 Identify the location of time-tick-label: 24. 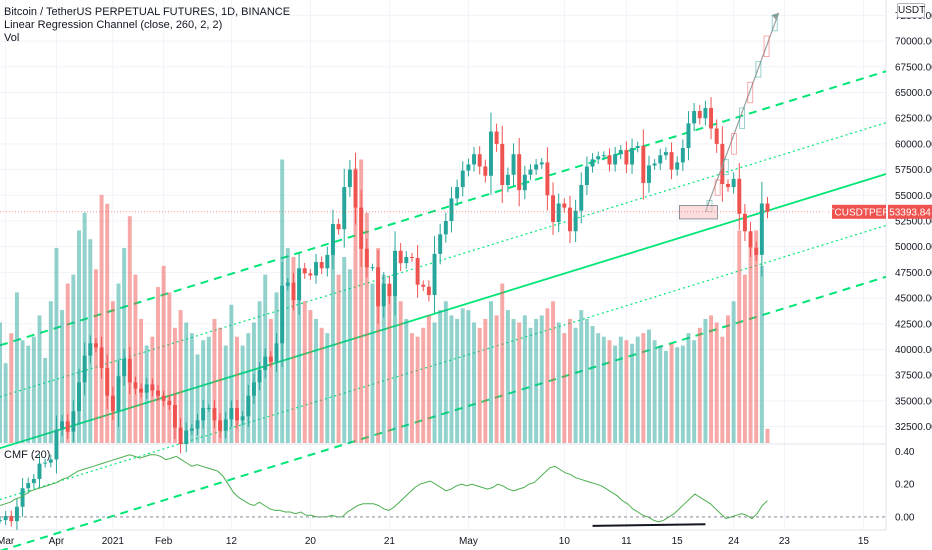
(734, 541).